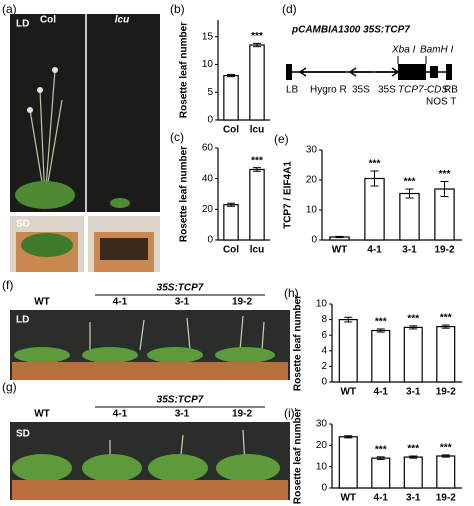 This screenshot has height=506, width=474. Describe the element at coordinates (208, 178) in the screenshot. I see `y-tick-label: 40` at that location.